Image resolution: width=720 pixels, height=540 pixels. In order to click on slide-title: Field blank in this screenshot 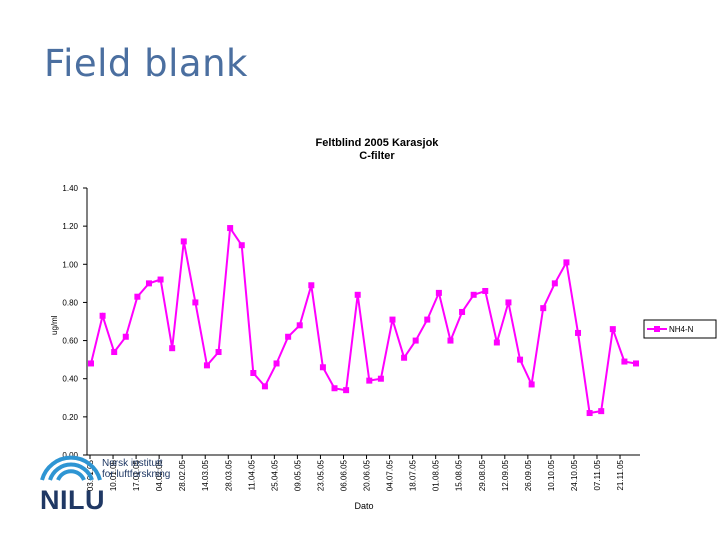, I will do `click(146, 63)`.